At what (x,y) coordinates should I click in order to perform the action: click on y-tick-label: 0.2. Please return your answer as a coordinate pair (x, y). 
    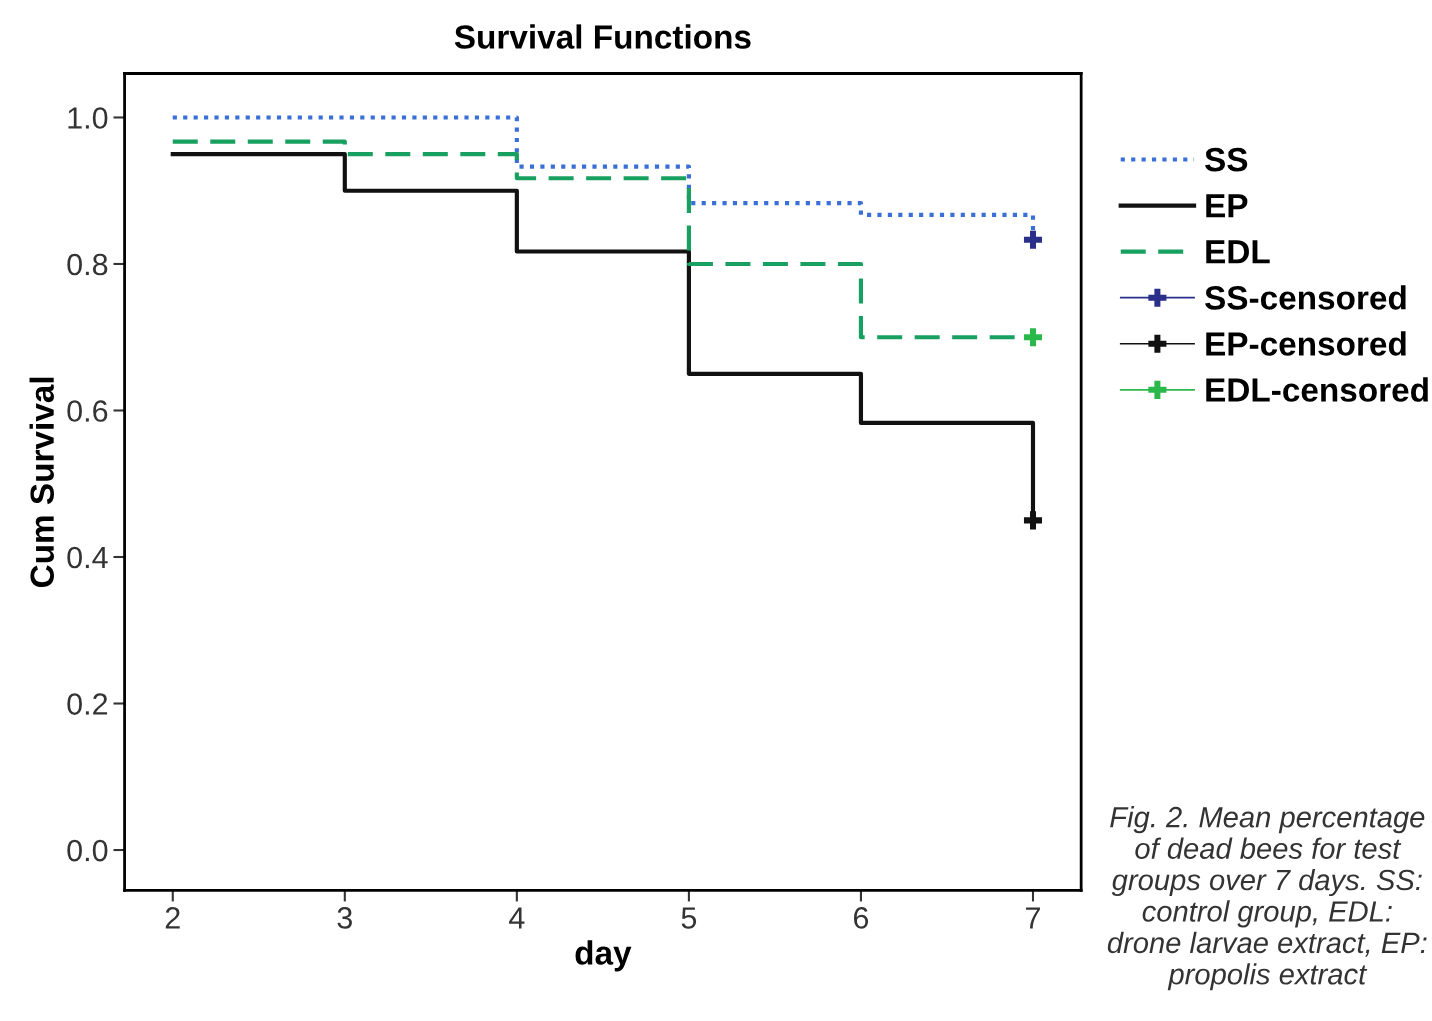
    Looking at the image, I should click on (87, 704).